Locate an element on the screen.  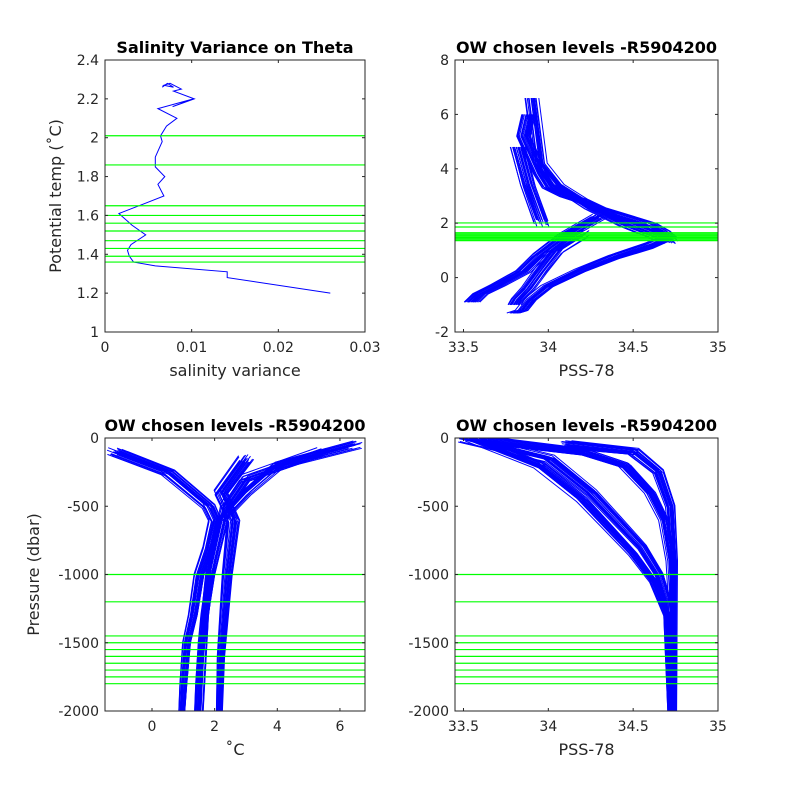
y-tick-label: 1.2 is located at coordinates (88, 294).